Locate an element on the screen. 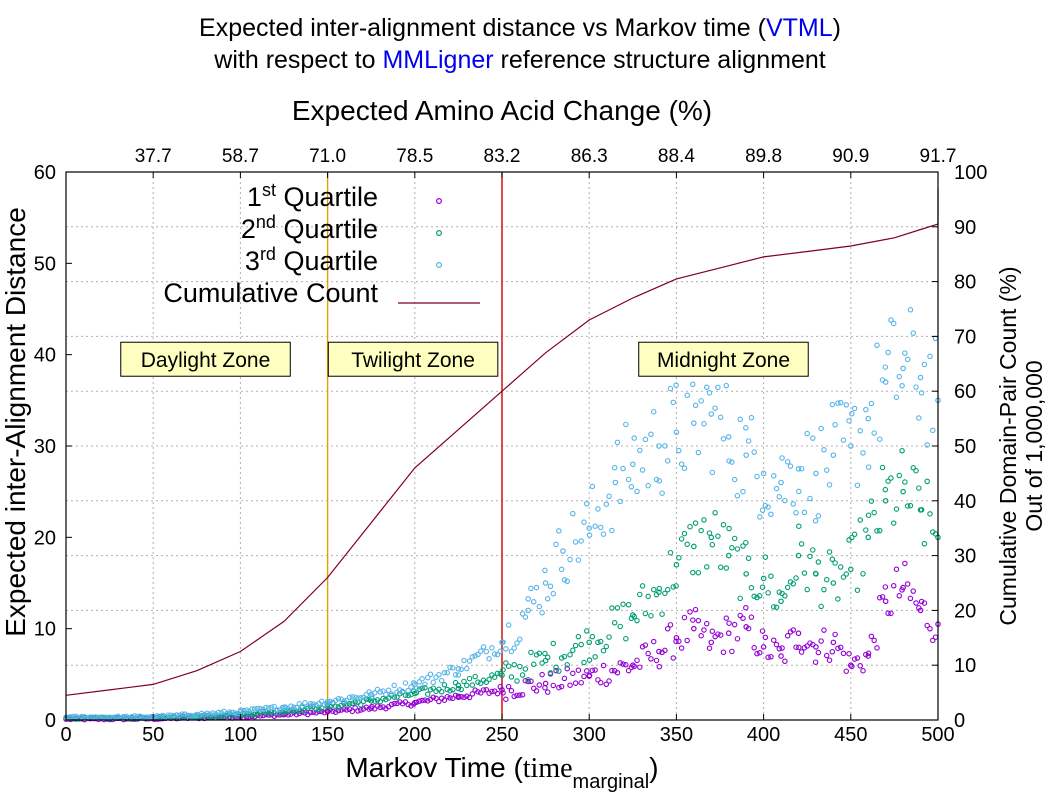 The width and height of the screenshot is (1050, 800). x-tick-label: 350 is located at coordinates (676, 735).